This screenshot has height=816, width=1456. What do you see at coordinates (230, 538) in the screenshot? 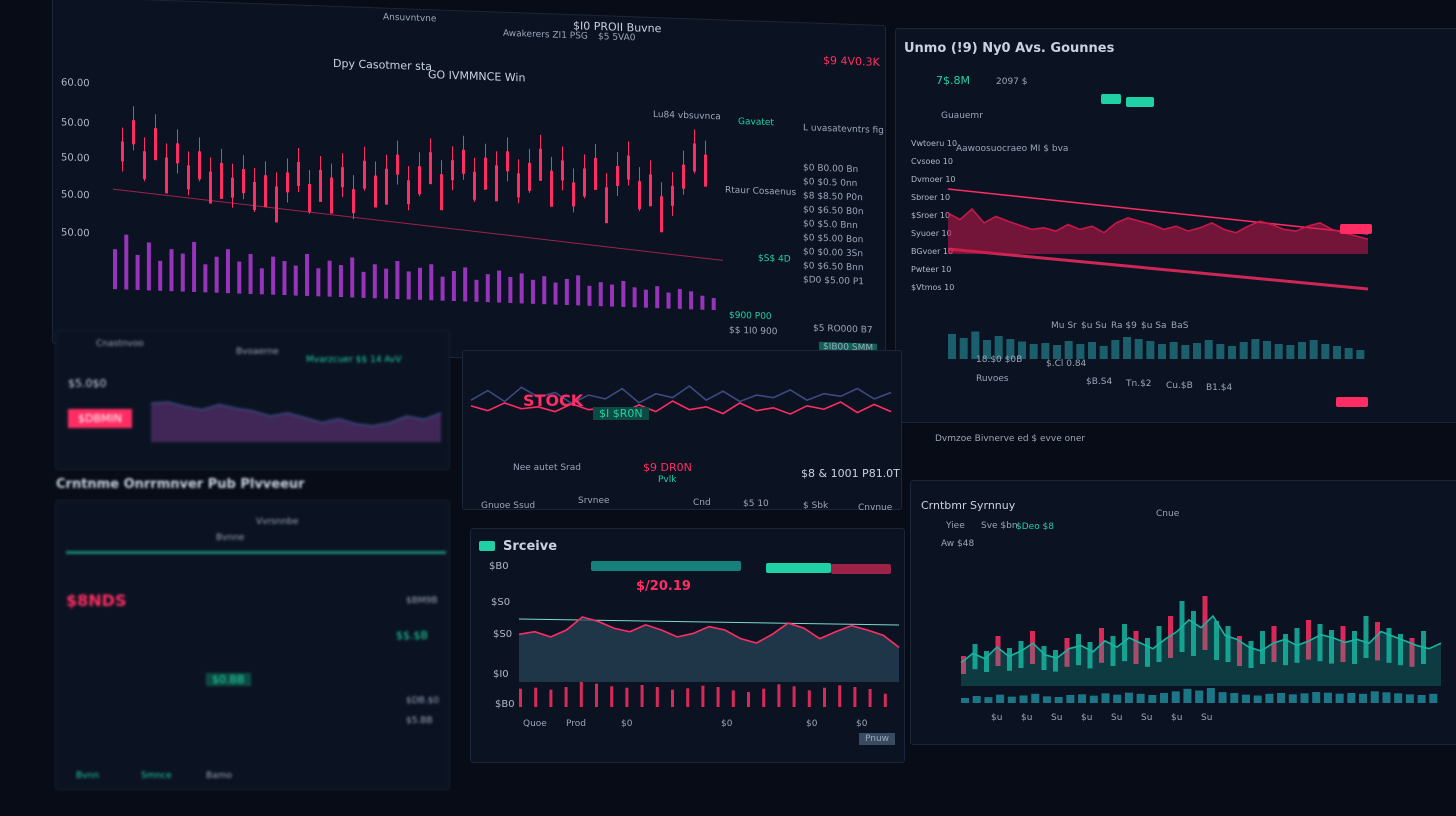
I see `list-row: Bvnne` at bounding box center [230, 538].